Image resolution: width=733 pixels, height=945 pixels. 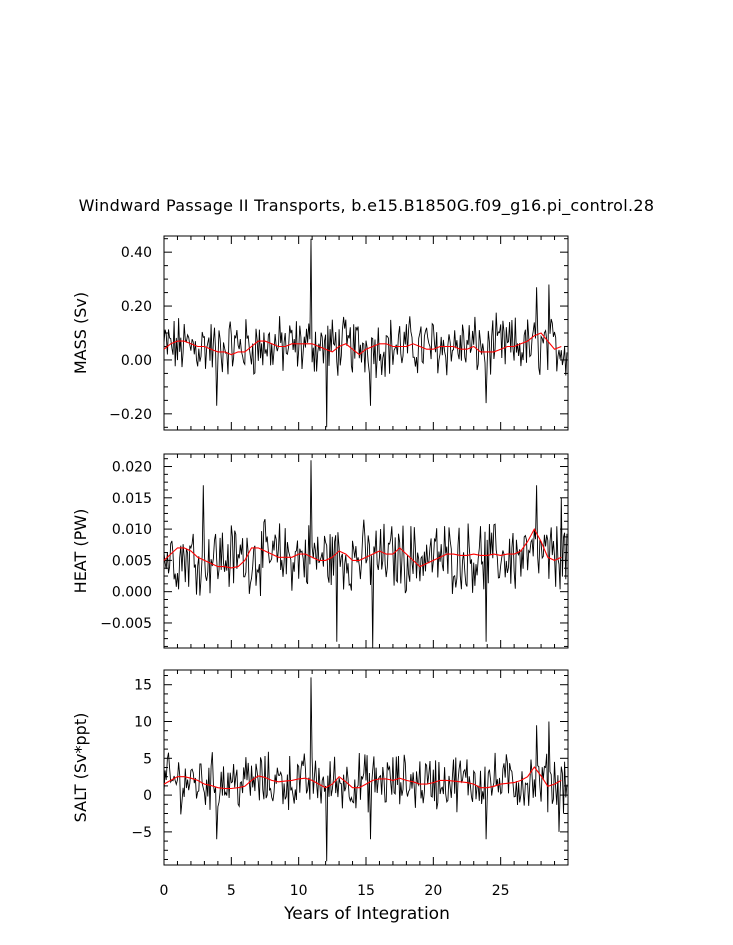 What do you see at coordinates (136, 361) in the screenshot?
I see `y-tick-label: 0.00` at bounding box center [136, 361].